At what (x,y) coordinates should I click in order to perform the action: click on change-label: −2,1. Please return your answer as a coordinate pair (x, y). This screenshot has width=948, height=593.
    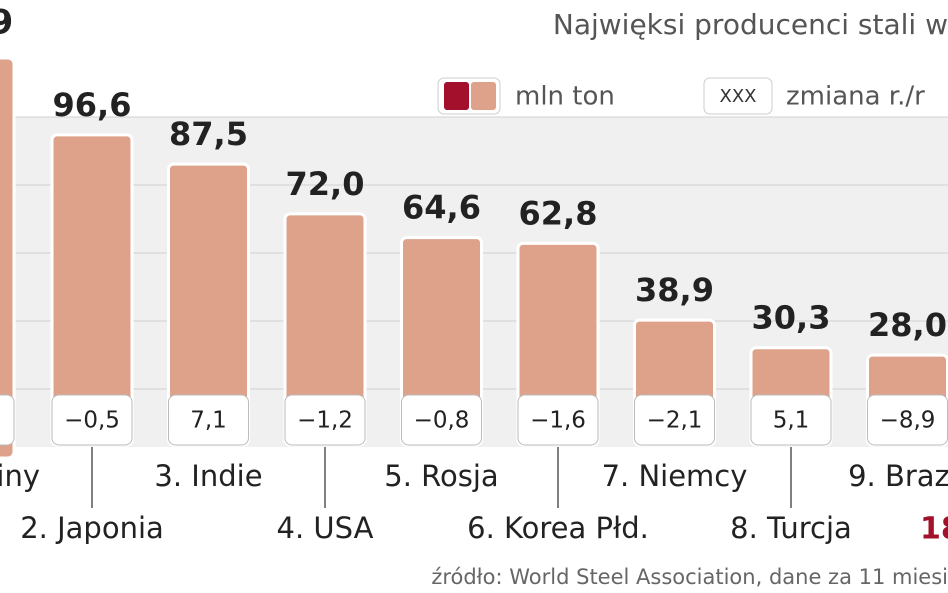
    Looking at the image, I should click on (675, 421).